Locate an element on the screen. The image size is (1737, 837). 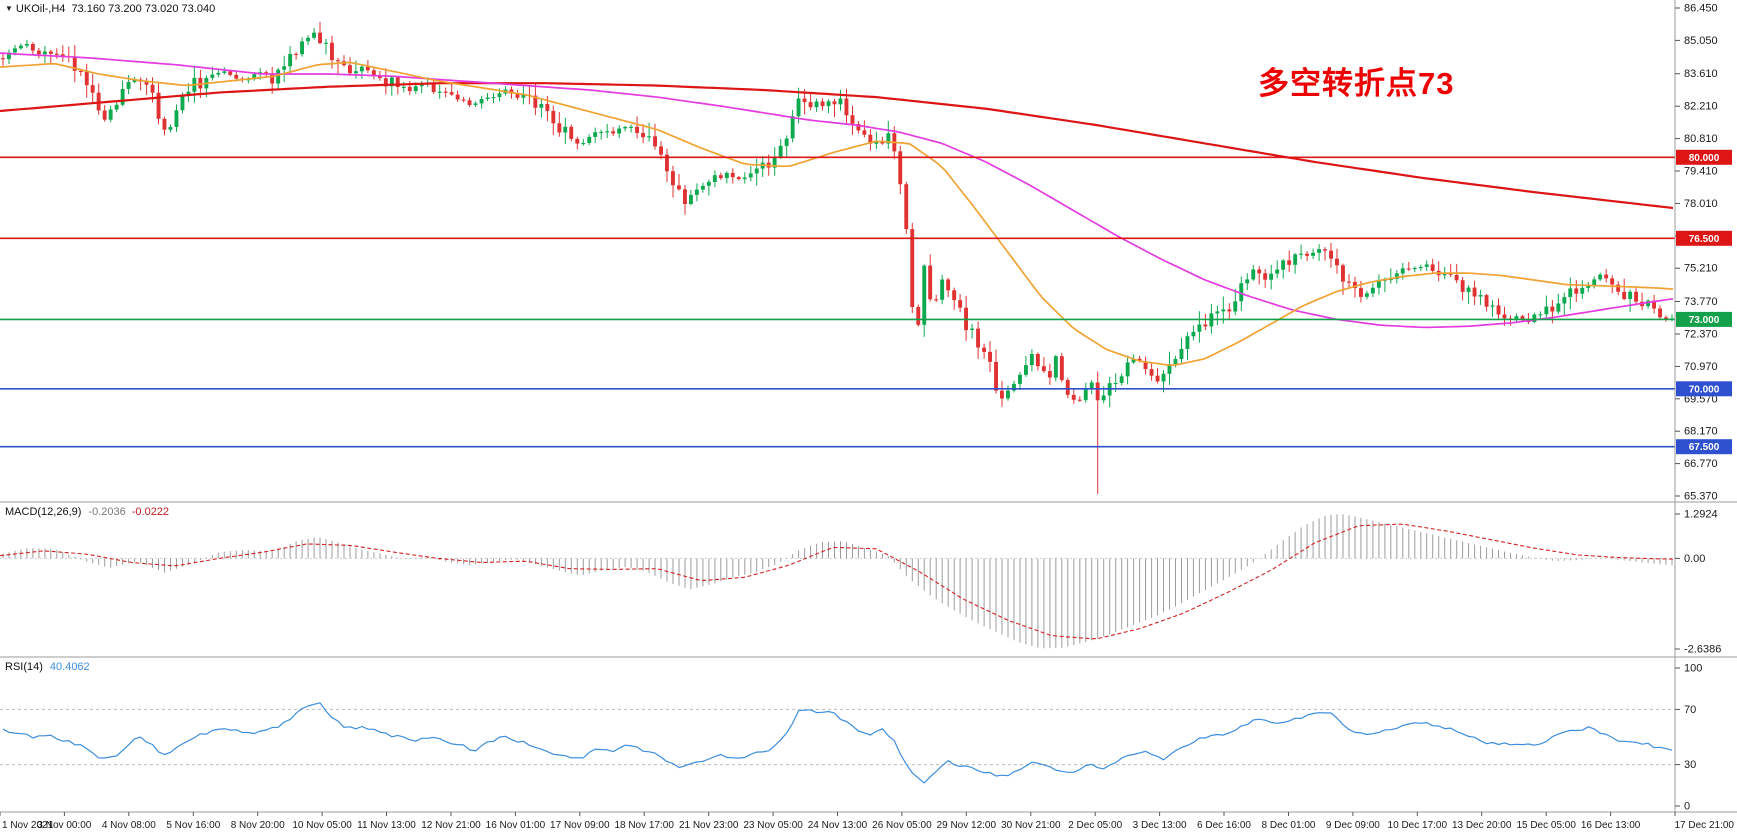
svg-text: -2.6386 is located at coordinates (1702, 650).